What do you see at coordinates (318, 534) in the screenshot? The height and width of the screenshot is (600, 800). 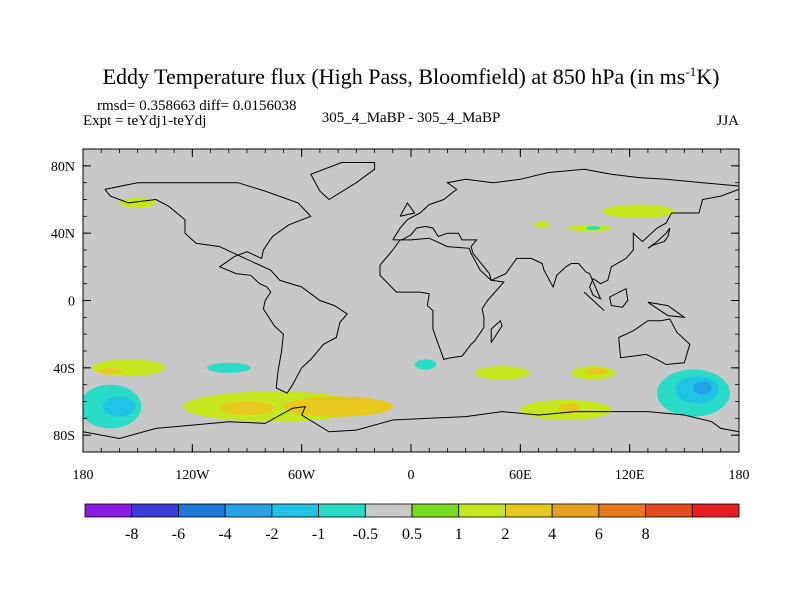 I see `colorbar-label-4: -1` at bounding box center [318, 534].